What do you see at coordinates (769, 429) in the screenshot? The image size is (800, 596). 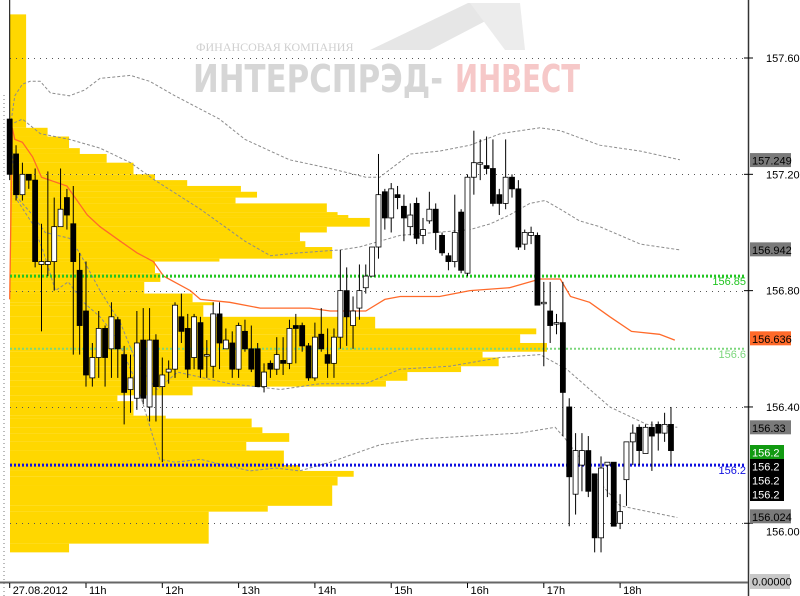 I see `price-marker-label: 156.33` at bounding box center [769, 429].